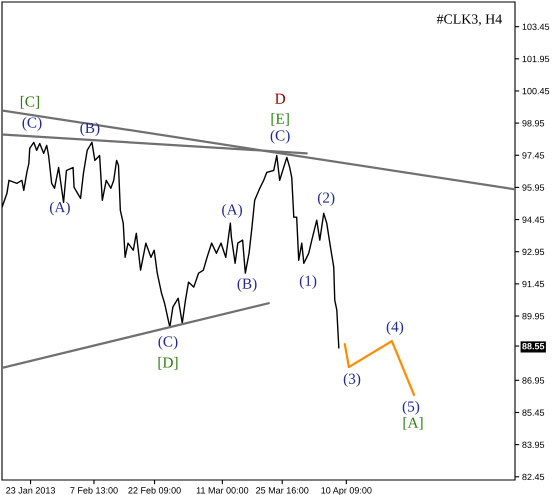 This screenshot has width=557, height=495. Describe the element at coordinates (29, 102) in the screenshot. I see `annotation: [C]` at that location.